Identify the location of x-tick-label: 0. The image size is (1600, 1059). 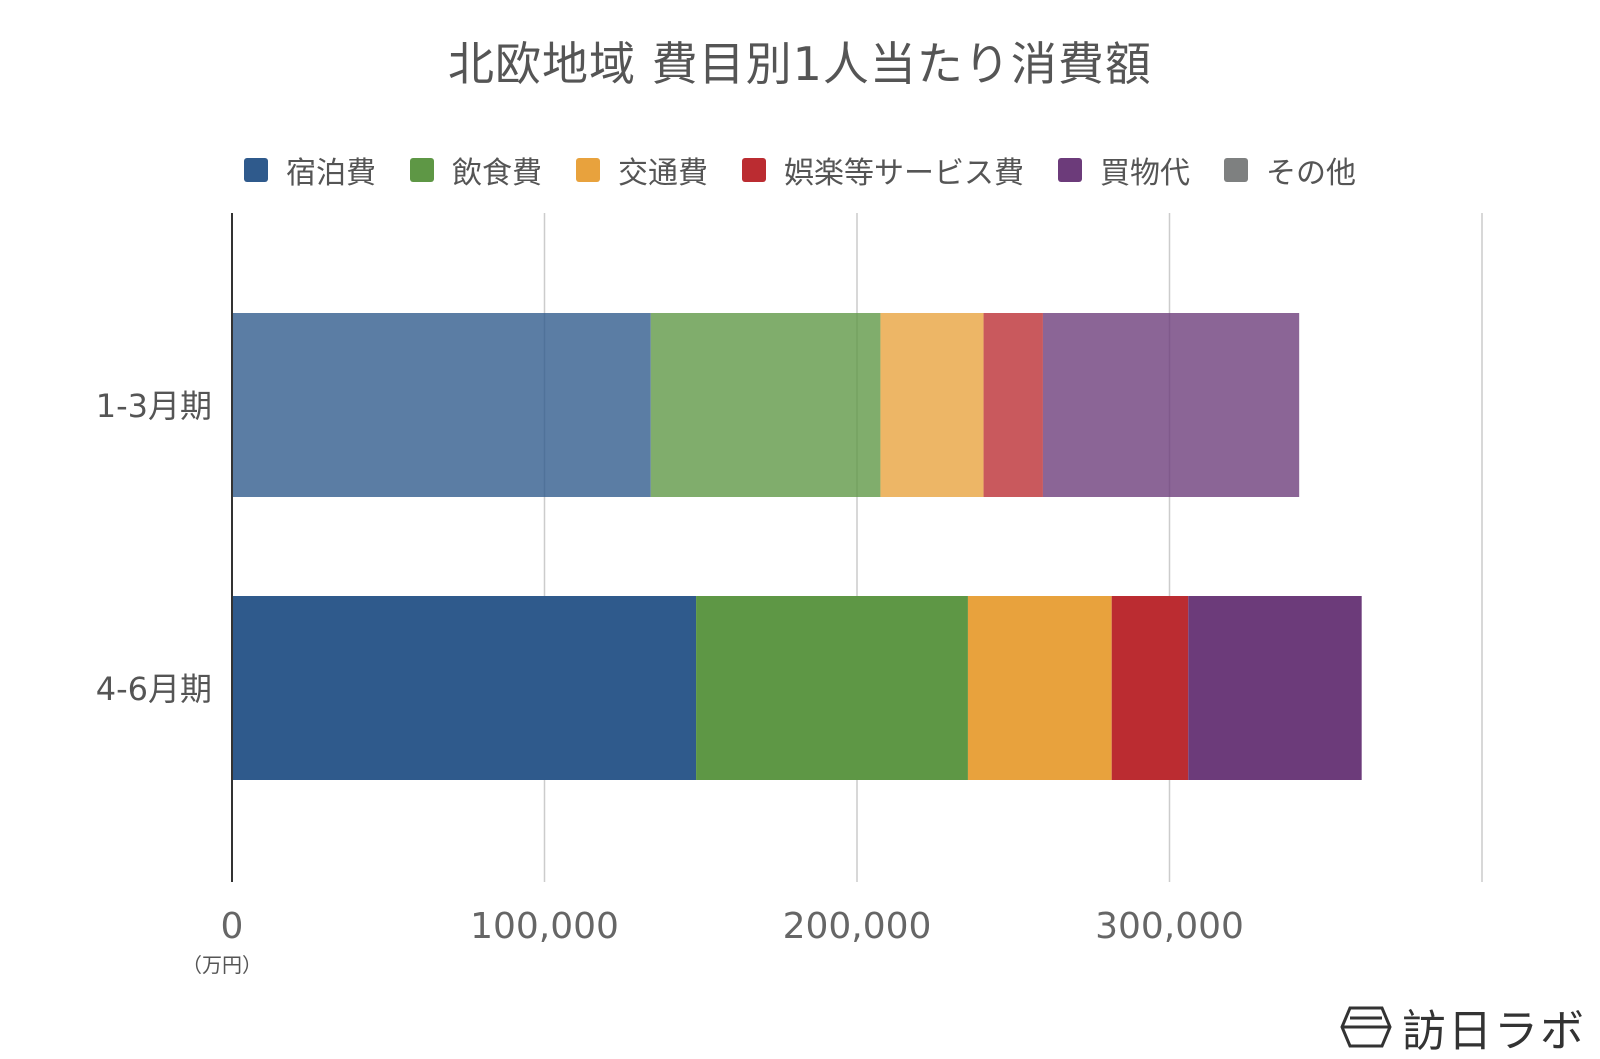
(232, 926).